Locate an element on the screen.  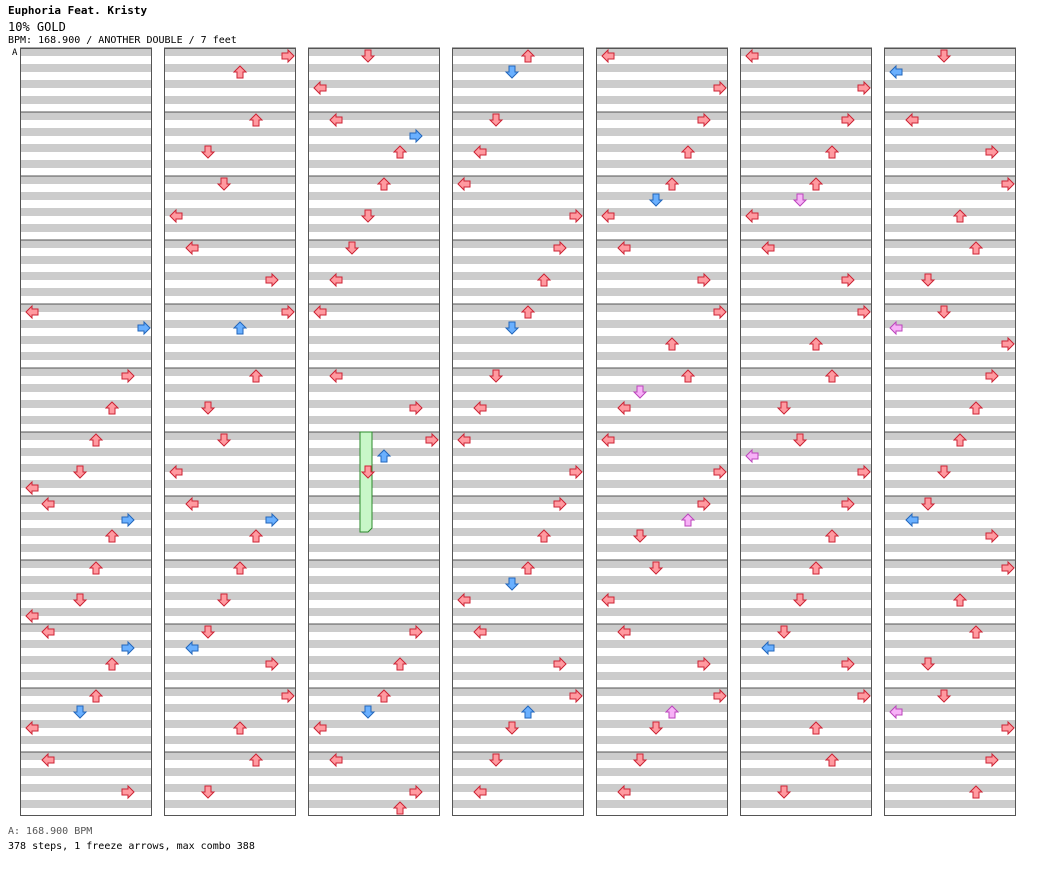
chart-rating: 10% GOLD is located at coordinates (37, 27).